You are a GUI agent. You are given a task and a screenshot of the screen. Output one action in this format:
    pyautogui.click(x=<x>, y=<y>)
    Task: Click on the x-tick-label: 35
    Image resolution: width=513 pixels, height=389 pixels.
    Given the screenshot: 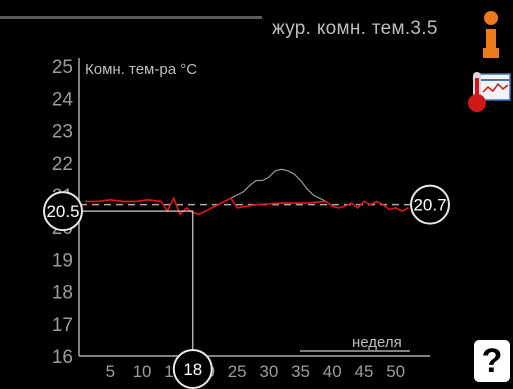 What is the action you would take?
    pyautogui.click(x=300, y=371)
    